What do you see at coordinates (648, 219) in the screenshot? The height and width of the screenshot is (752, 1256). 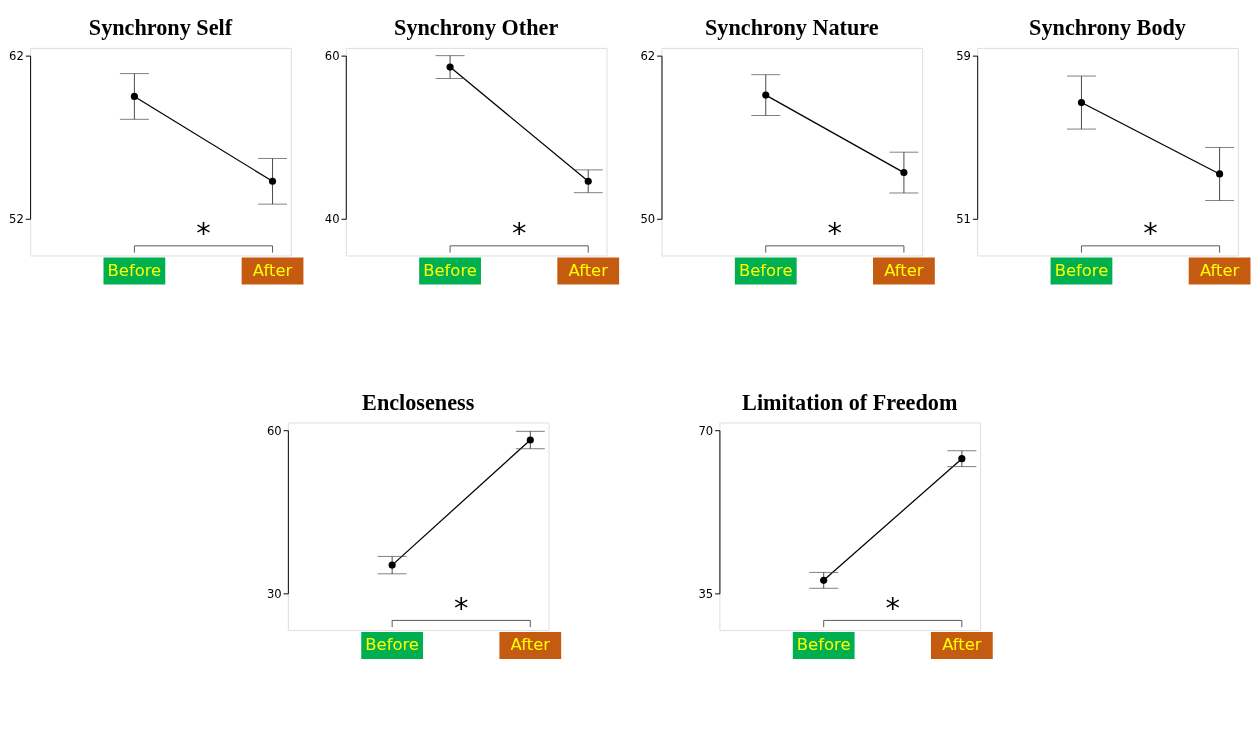 I see `y-tick-label: 50` at bounding box center [648, 219].